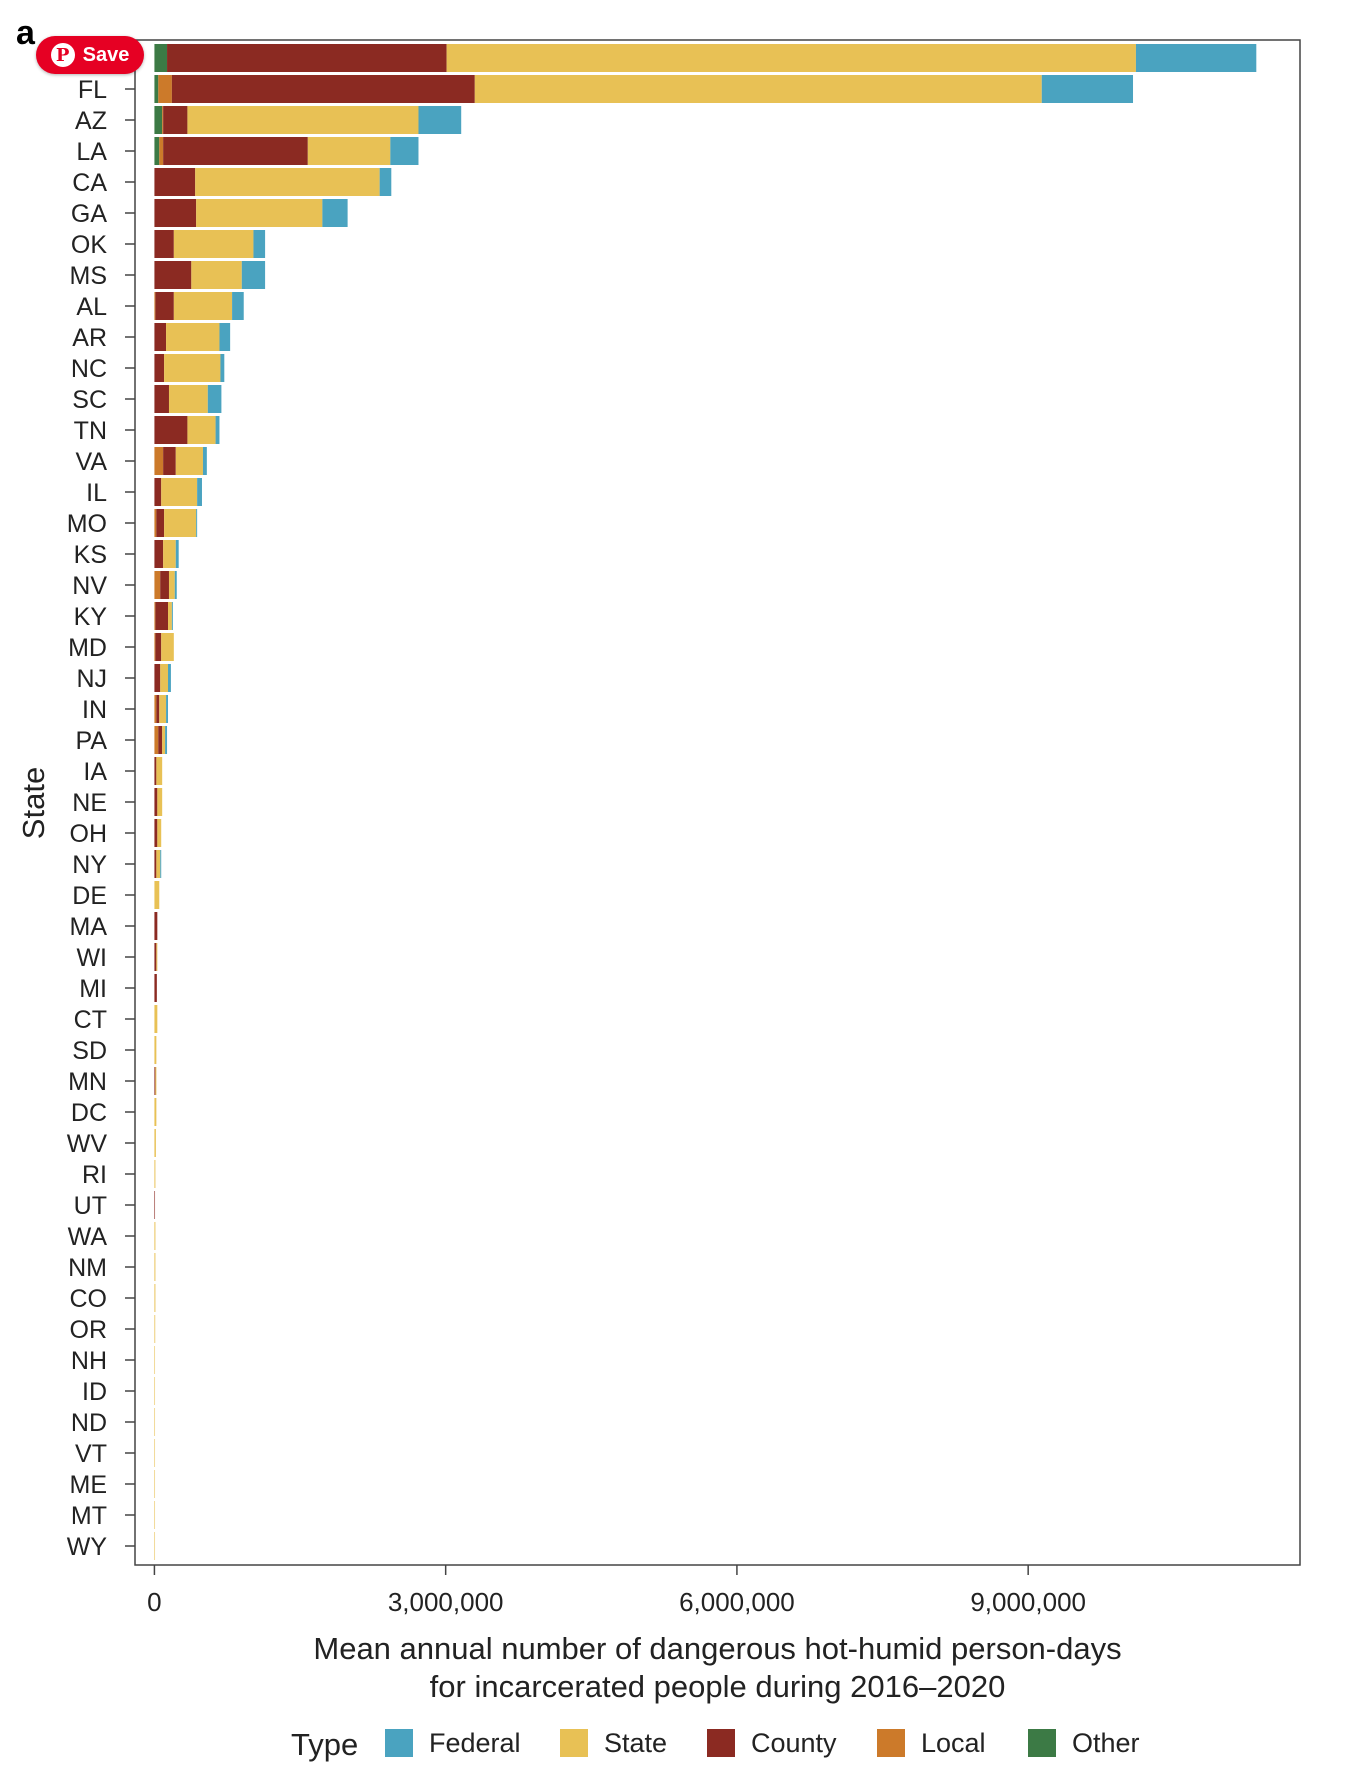  What do you see at coordinates (89, 1113) in the screenshot?
I see `y-tick-label: DC` at bounding box center [89, 1113].